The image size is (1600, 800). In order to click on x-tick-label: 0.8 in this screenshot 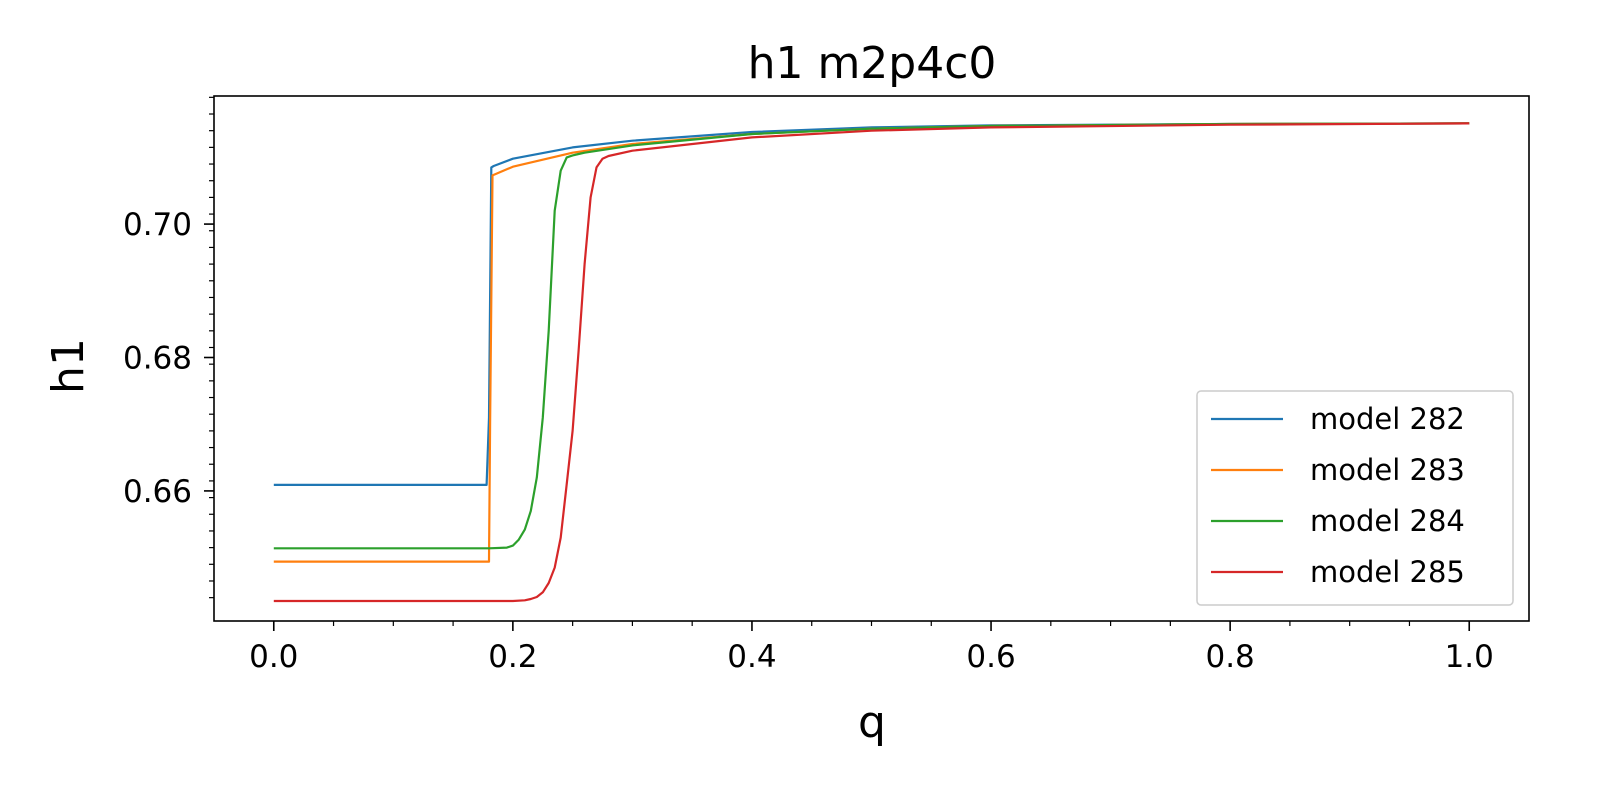, I will do `click(1229, 657)`.